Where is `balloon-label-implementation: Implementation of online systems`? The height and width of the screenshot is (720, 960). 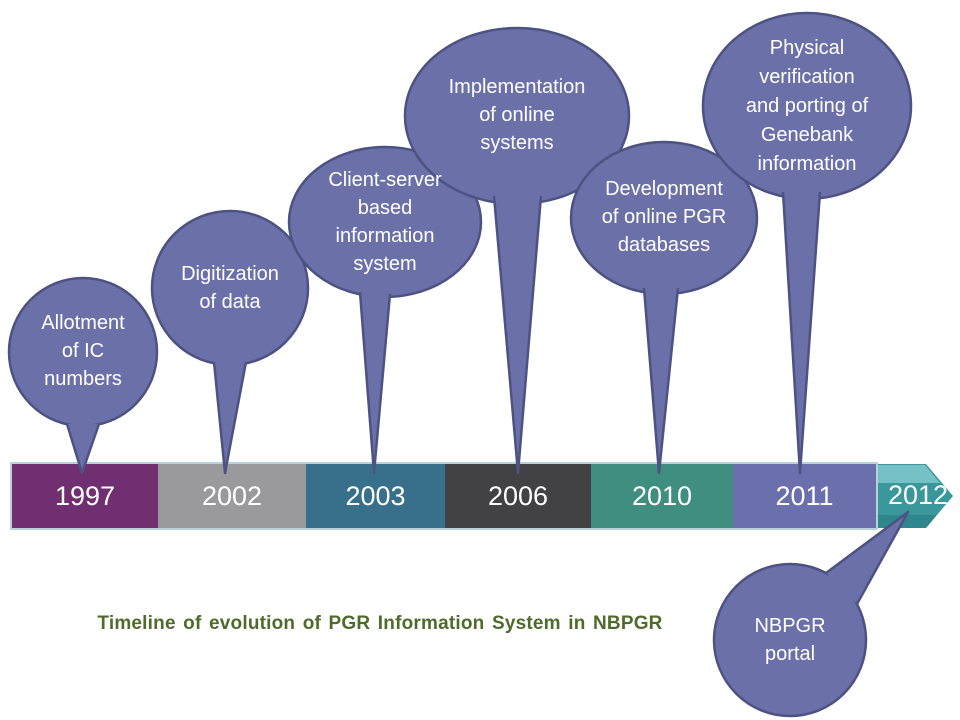 balloon-label-implementation: Implementation of online systems is located at coordinates (517, 115).